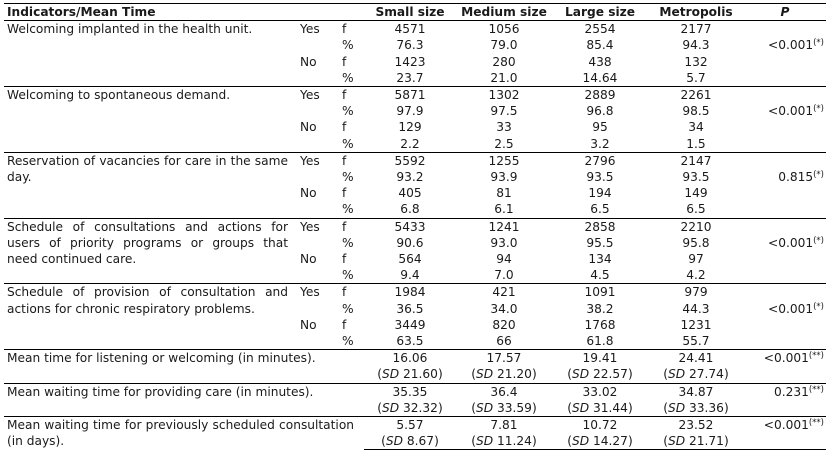 The width and height of the screenshot is (830, 450). I want to click on medium-size-value: 66, so click(504, 341).